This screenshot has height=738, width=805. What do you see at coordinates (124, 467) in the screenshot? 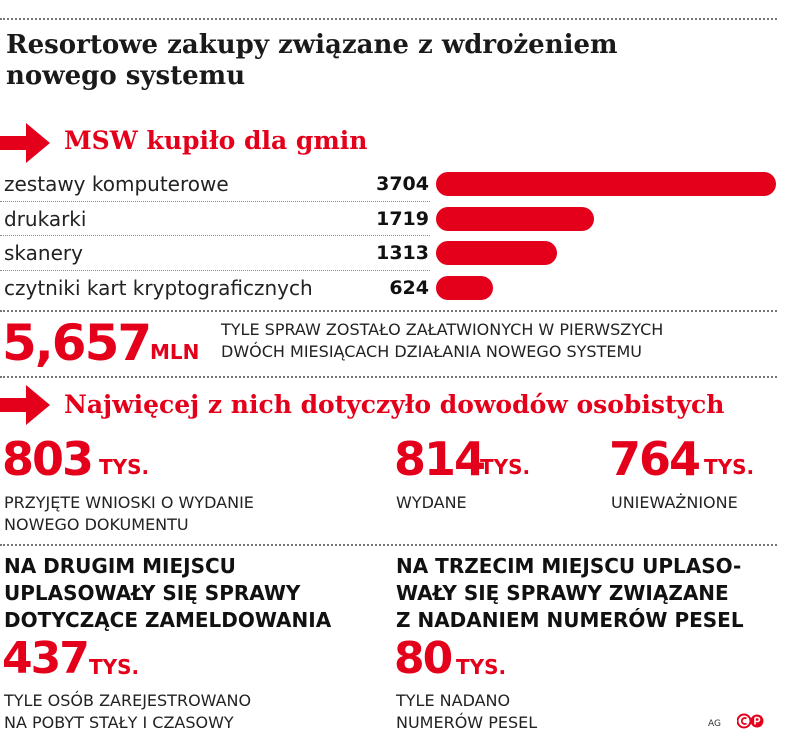
I see `stat-accepted-unit: TYS.` at bounding box center [124, 467].